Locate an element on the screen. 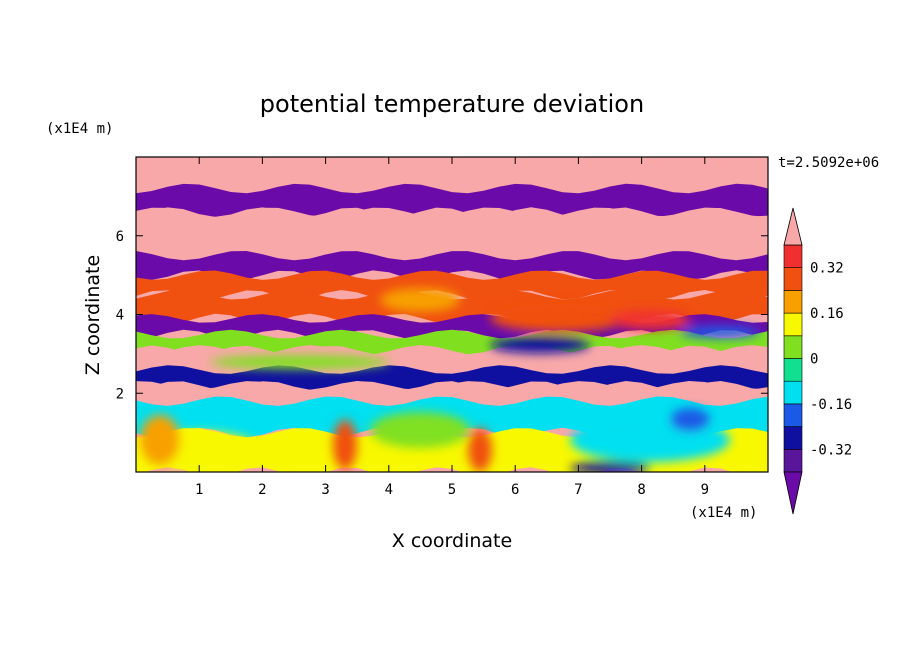 This screenshot has height=654, width=904. x-tick-label: 3 is located at coordinates (325, 490).